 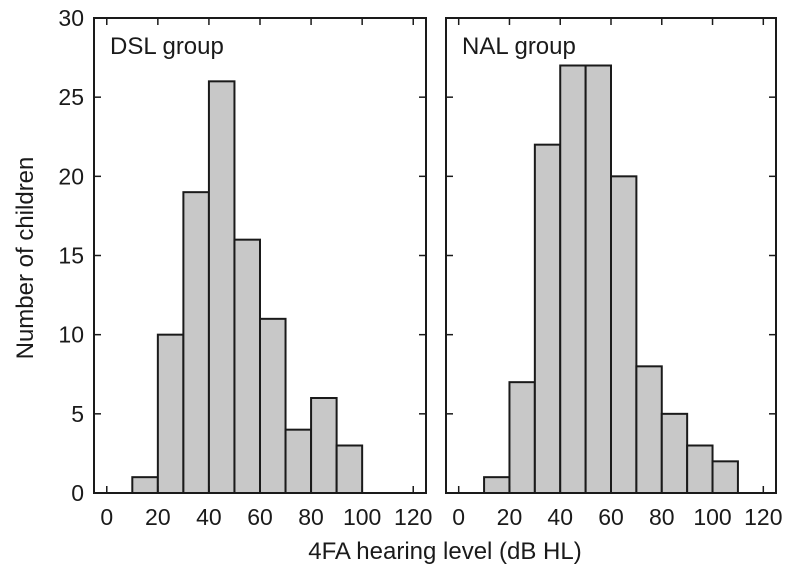 I want to click on panel-title: NAL group, so click(x=519, y=46).